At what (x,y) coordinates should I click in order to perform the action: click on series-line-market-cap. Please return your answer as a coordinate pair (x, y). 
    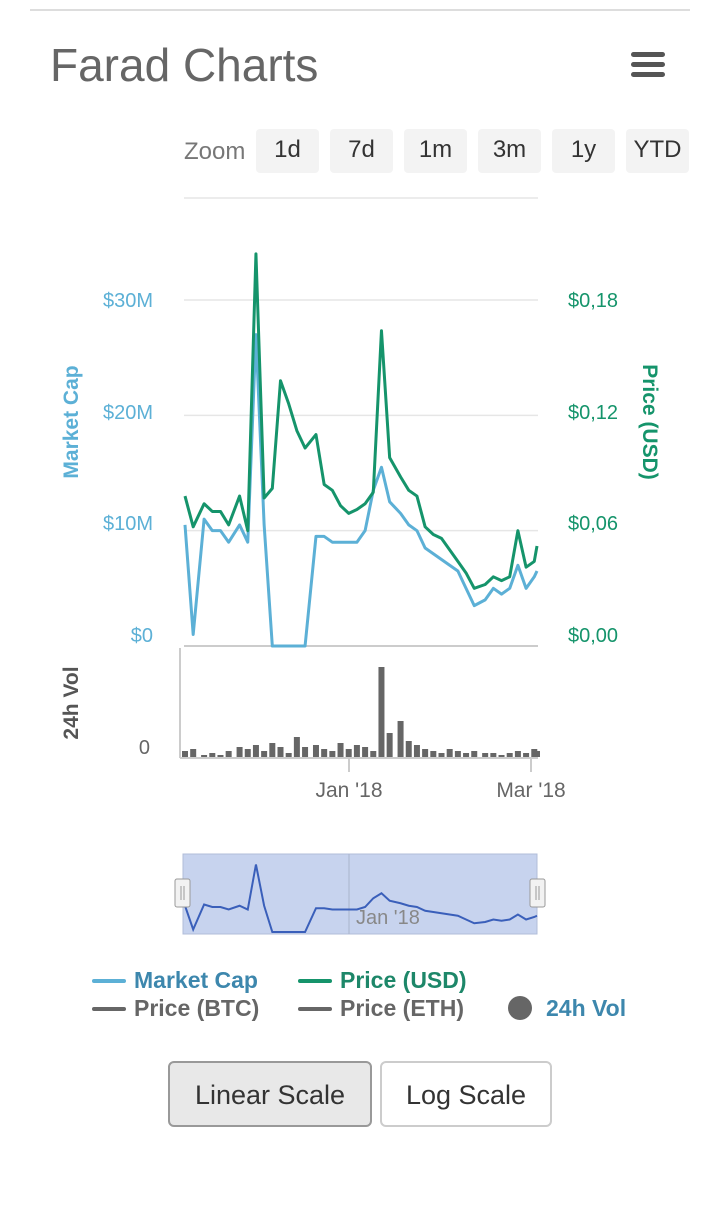
    Looking at the image, I should click on (361, 490).